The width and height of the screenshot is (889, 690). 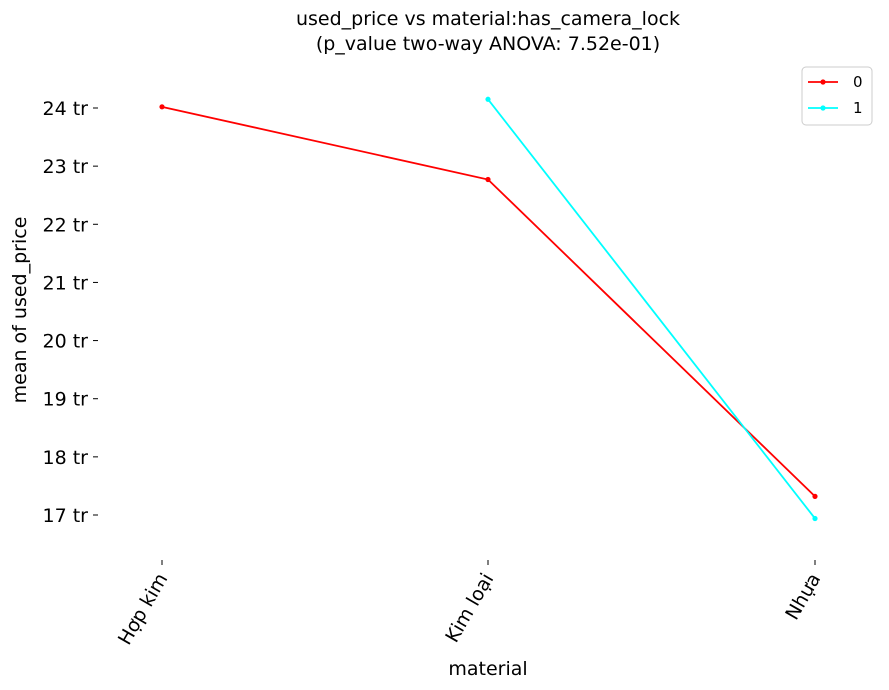 What do you see at coordinates (66, 458) in the screenshot?
I see `y-tick-label: 18 tr` at bounding box center [66, 458].